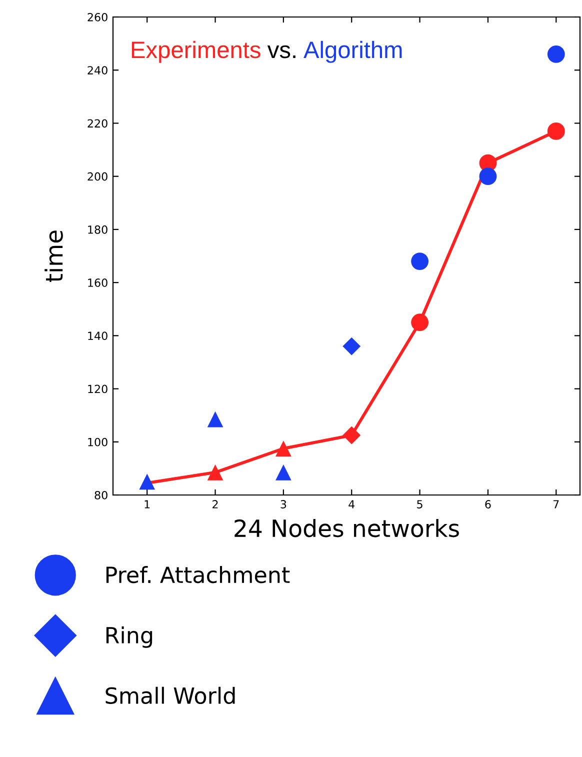 The width and height of the screenshot is (582, 757). Describe the element at coordinates (98, 123) in the screenshot. I see `y-tick-label: 220` at that location.